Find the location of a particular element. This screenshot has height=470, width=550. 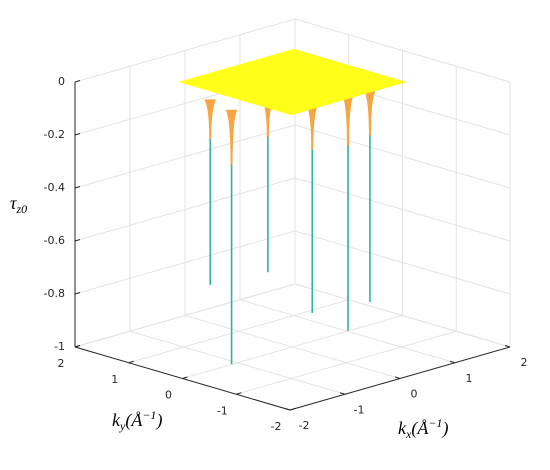

z-tick-label: -0.6 is located at coordinates (54, 240).